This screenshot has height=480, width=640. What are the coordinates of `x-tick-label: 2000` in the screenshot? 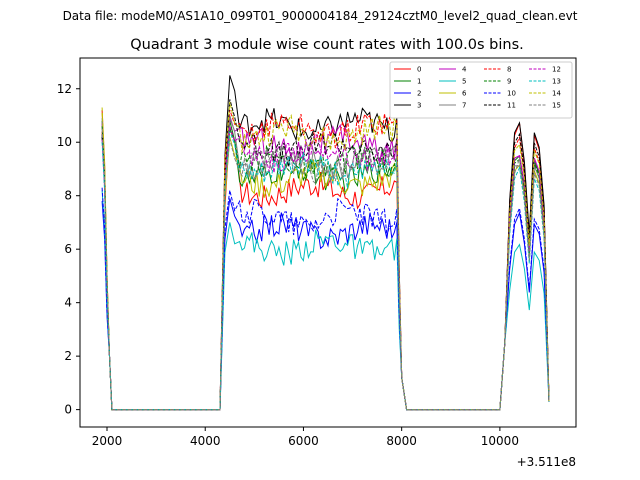 It's located at (107, 441).